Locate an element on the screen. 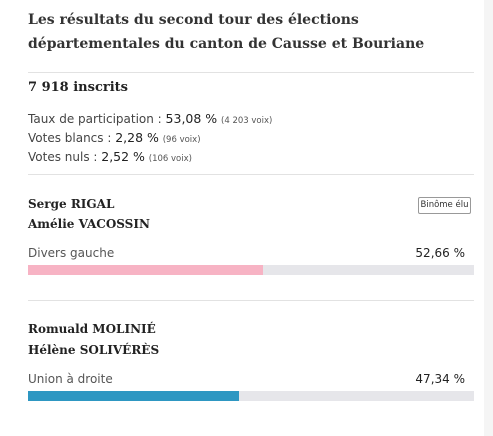 Image resolution: width=493 pixels, height=436 pixels. blank-votes-count: (96 voix) is located at coordinates (181, 140).